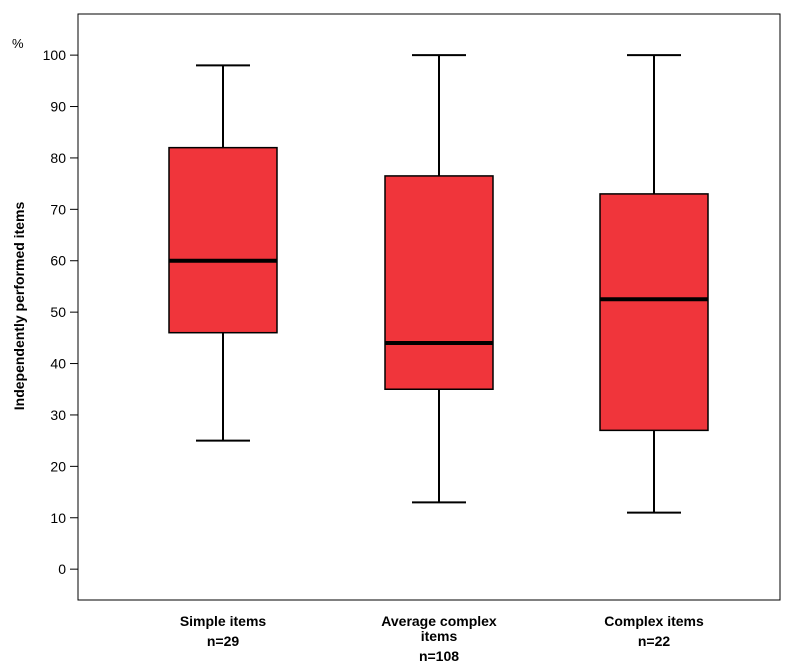  Describe the element at coordinates (18, 43) in the screenshot. I see `y-unit-label: %` at that location.